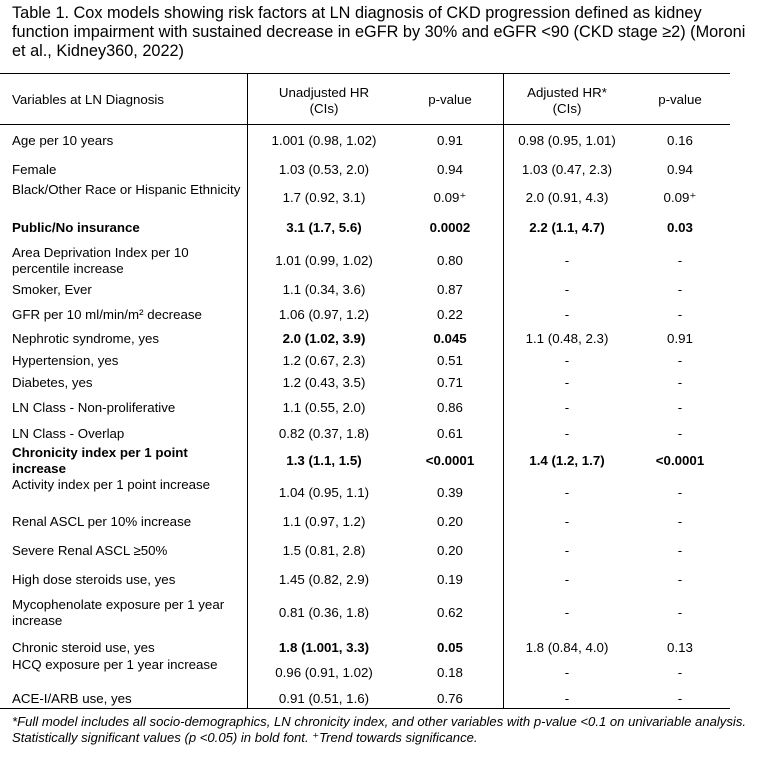 The height and width of the screenshot is (757, 761). I want to click on unadjusted-hr-cell: 1.7 (0.92, 3.1), so click(324, 197).